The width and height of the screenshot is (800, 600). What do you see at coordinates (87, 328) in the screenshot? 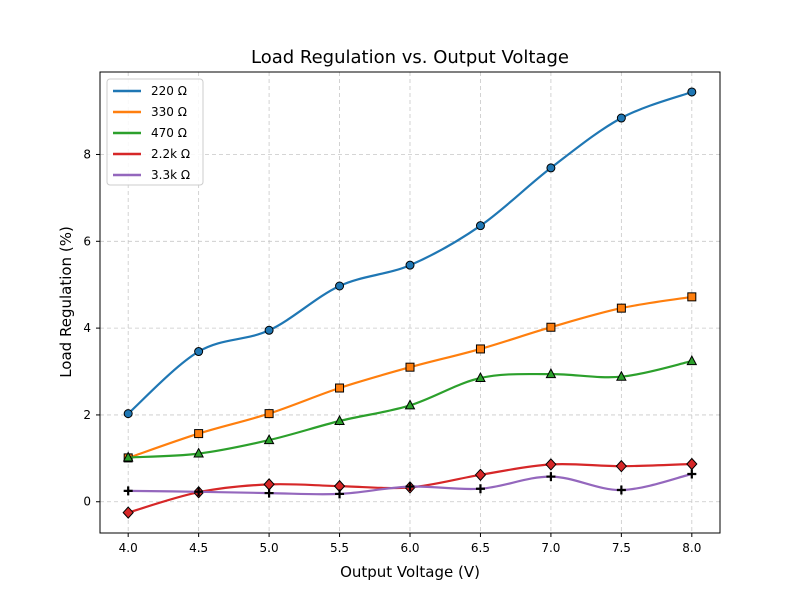
I see `y-tick-label: 4` at bounding box center [87, 328].